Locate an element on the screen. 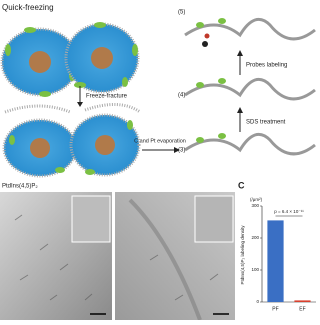 The width and height of the screenshot is (320, 325). panel-a-label: Quick-freezing is located at coordinates (28, 7).